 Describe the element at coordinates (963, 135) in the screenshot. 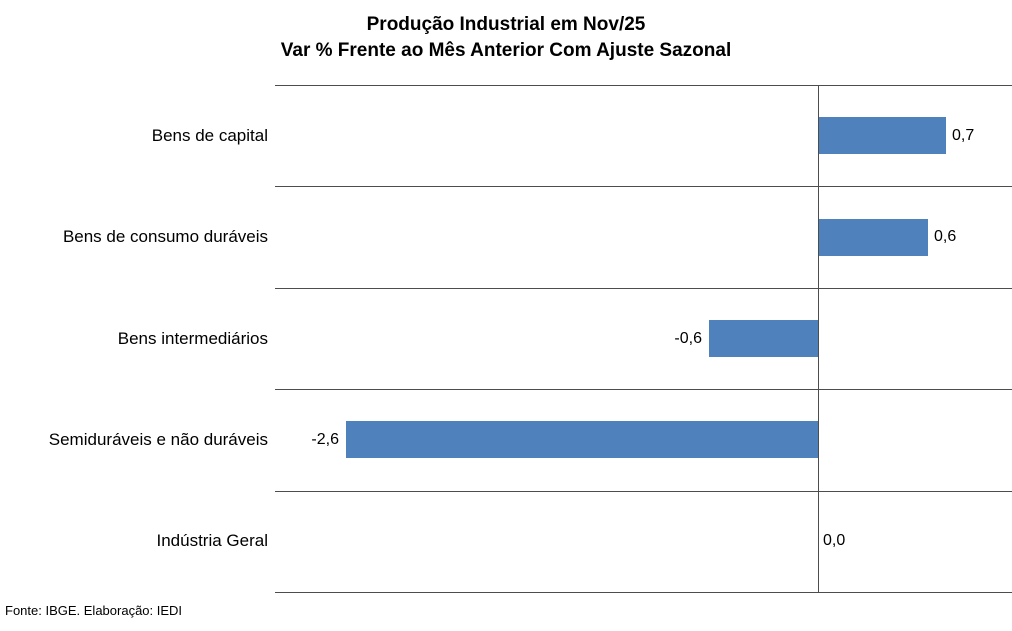

I see `value-label: 0,7` at that location.